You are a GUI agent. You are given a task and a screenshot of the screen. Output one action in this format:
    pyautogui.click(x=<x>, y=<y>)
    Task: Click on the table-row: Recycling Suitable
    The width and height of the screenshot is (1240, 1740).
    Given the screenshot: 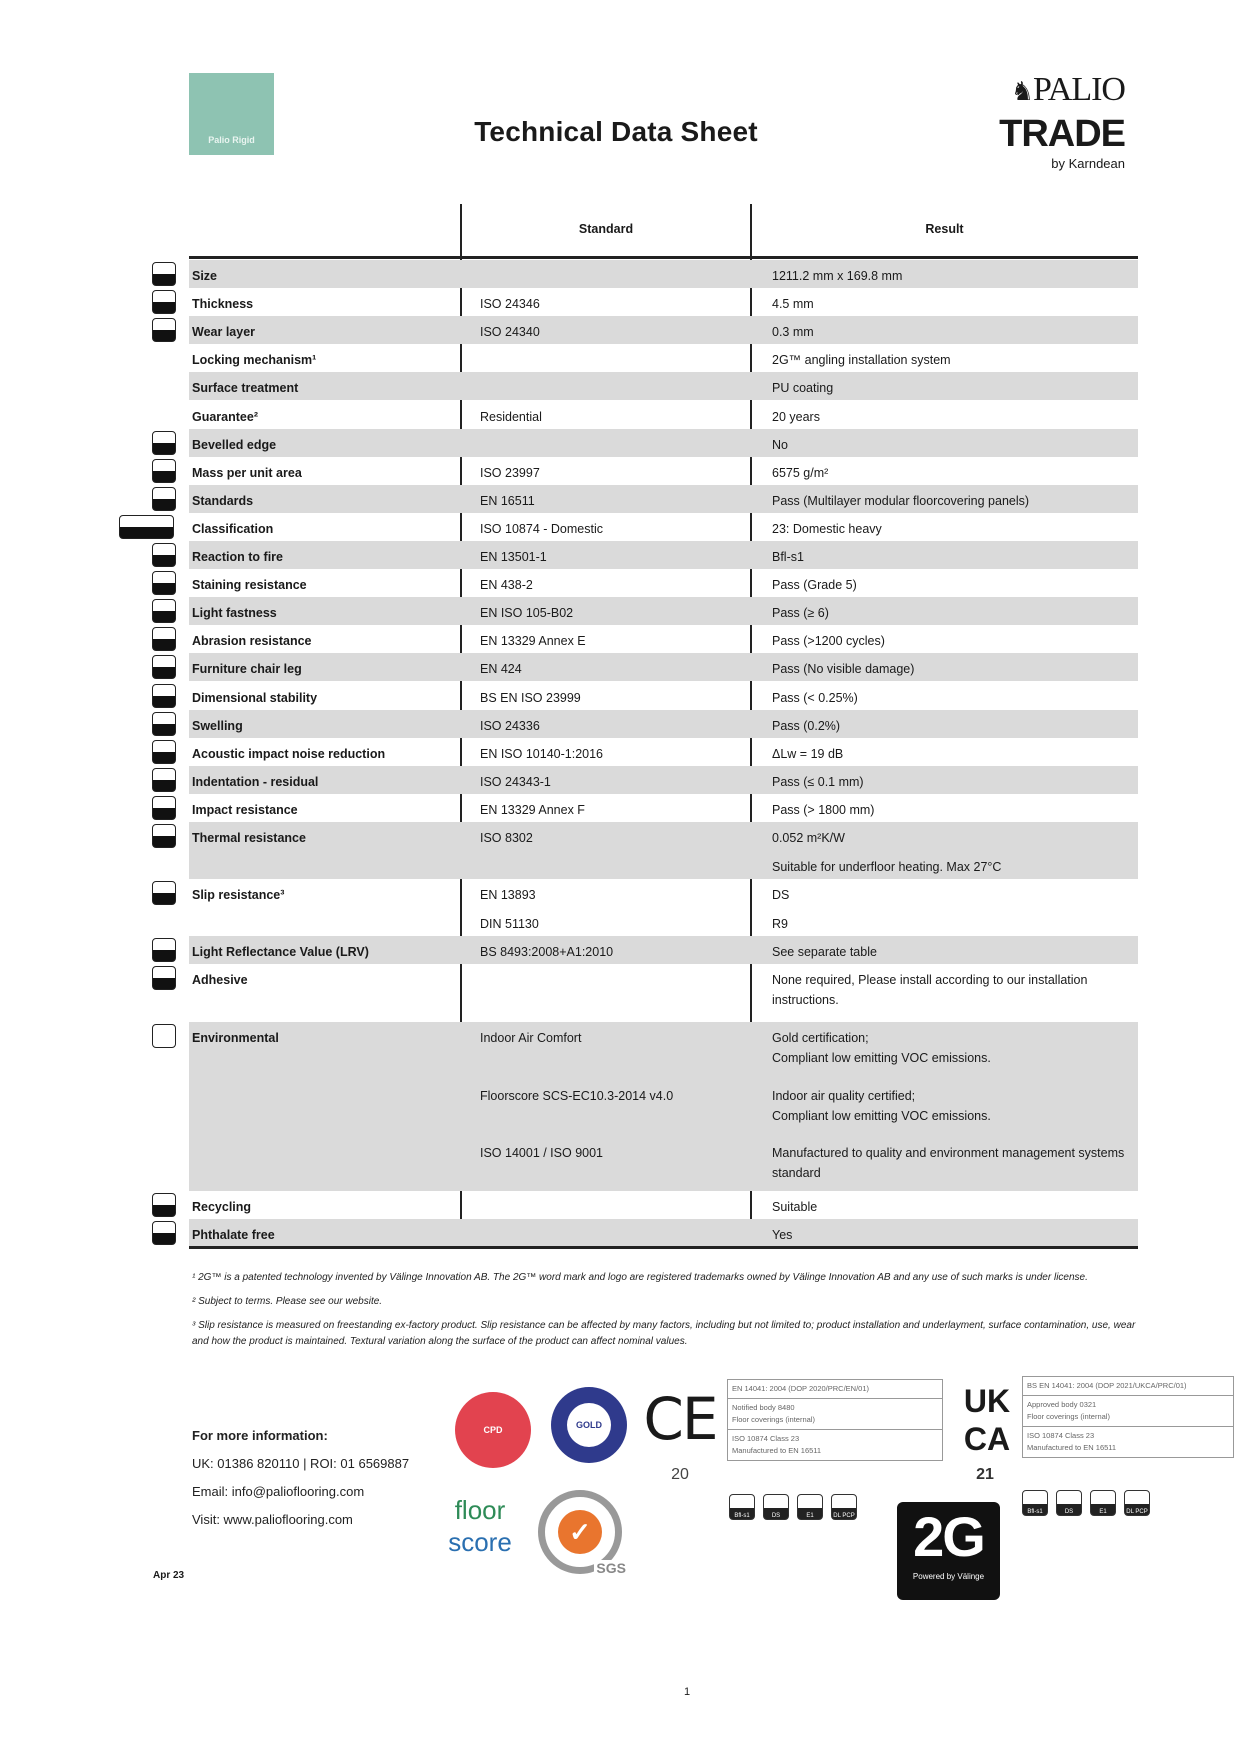 What is the action you would take?
    pyautogui.click(x=645, y=1205)
    